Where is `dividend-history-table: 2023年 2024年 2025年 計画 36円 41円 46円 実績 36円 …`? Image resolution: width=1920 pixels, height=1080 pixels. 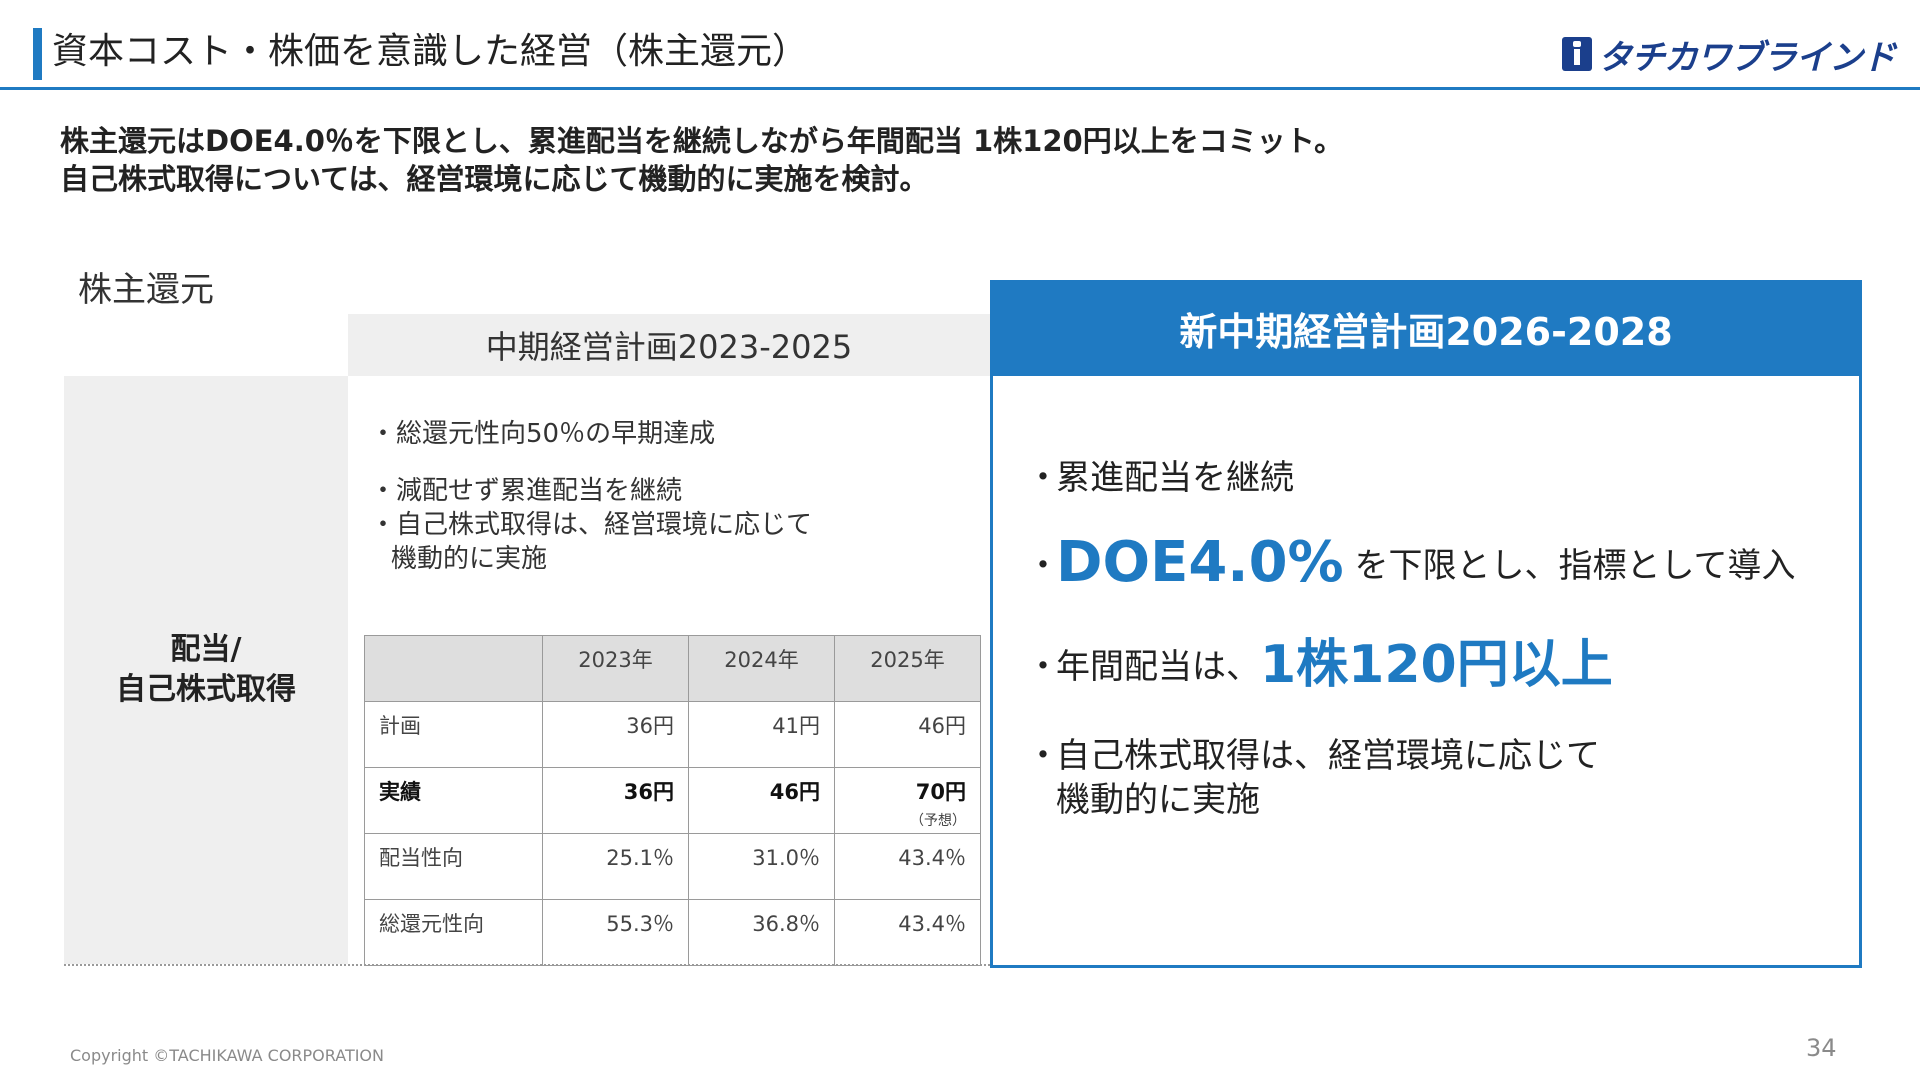 dividend-history-table: 2023年 2024年 2025年 計画 36円 41円 46円 実績 36円 … is located at coordinates (672, 800).